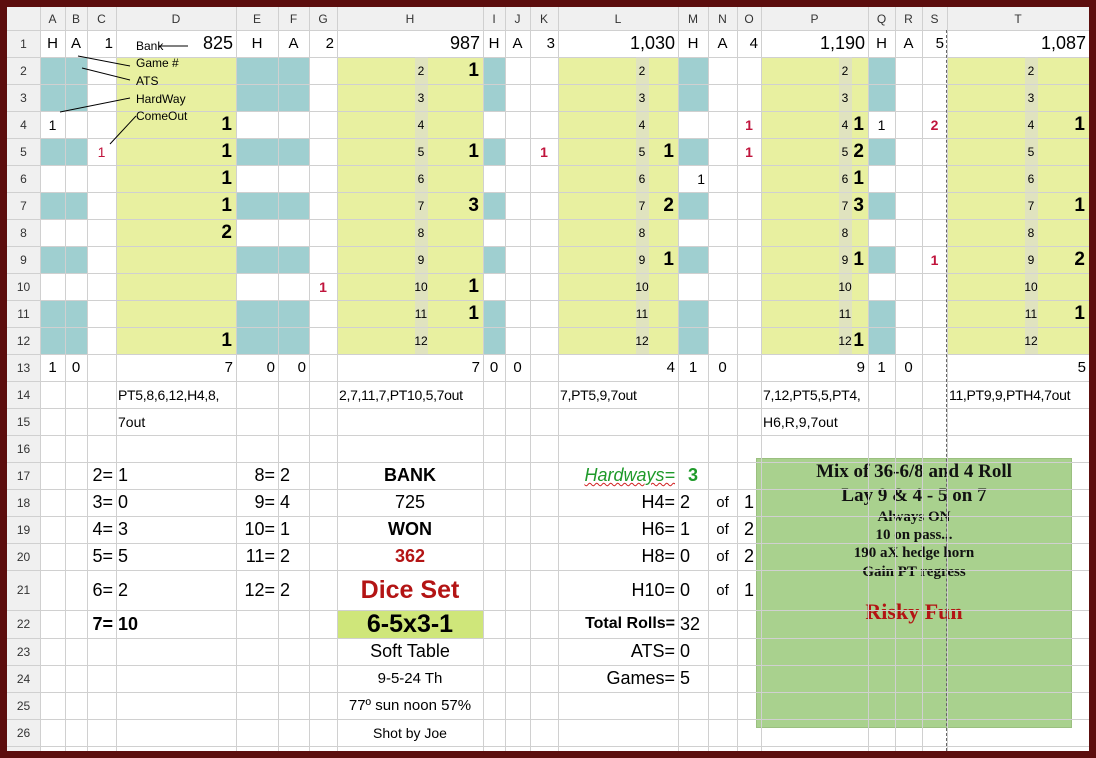 The height and width of the screenshot is (758, 1096). Describe the element at coordinates (23, 124) in the screenshot. I see `row-header-4: 4` at that location.